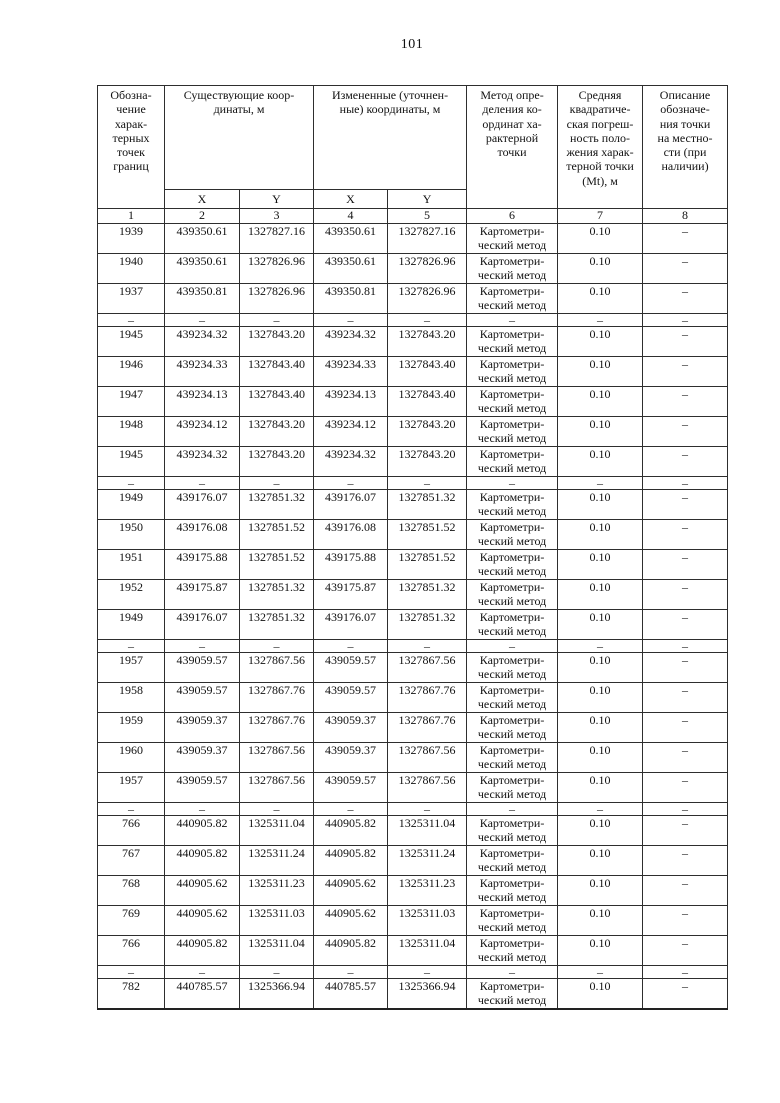  Describe the element at coordinates (276, 216) in the screenshot. I see `column-number-3: 3` at that location.